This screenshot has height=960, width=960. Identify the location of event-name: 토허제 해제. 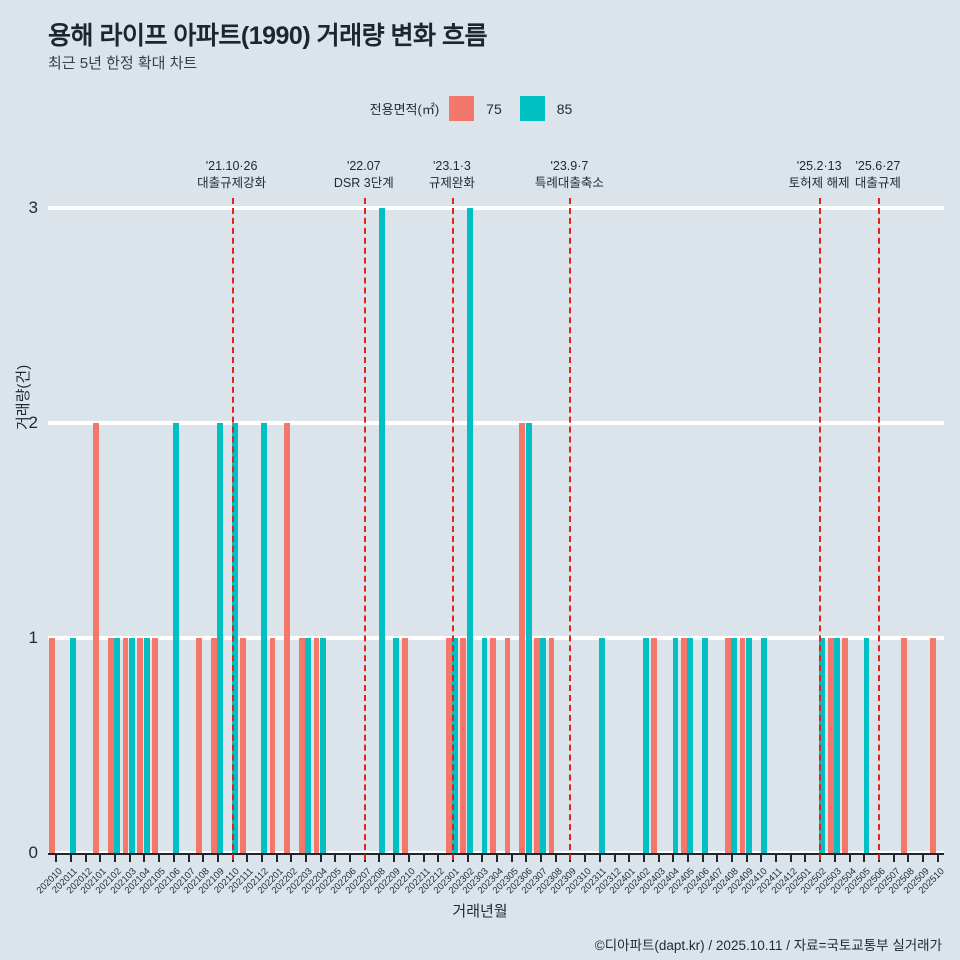
(819, 183).